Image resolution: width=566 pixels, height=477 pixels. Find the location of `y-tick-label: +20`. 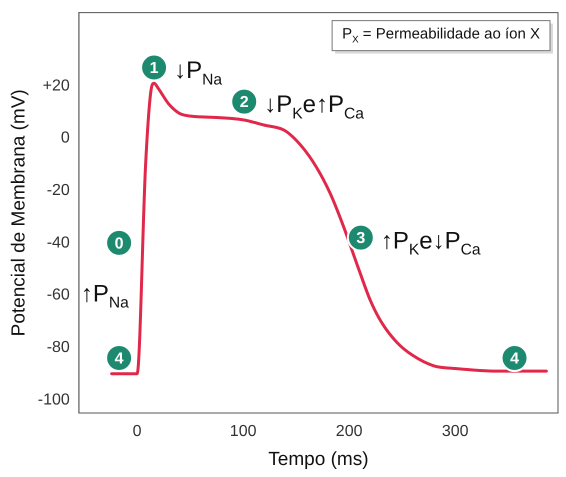

y-tick-label: +20 is located at coordinates (56, 85).